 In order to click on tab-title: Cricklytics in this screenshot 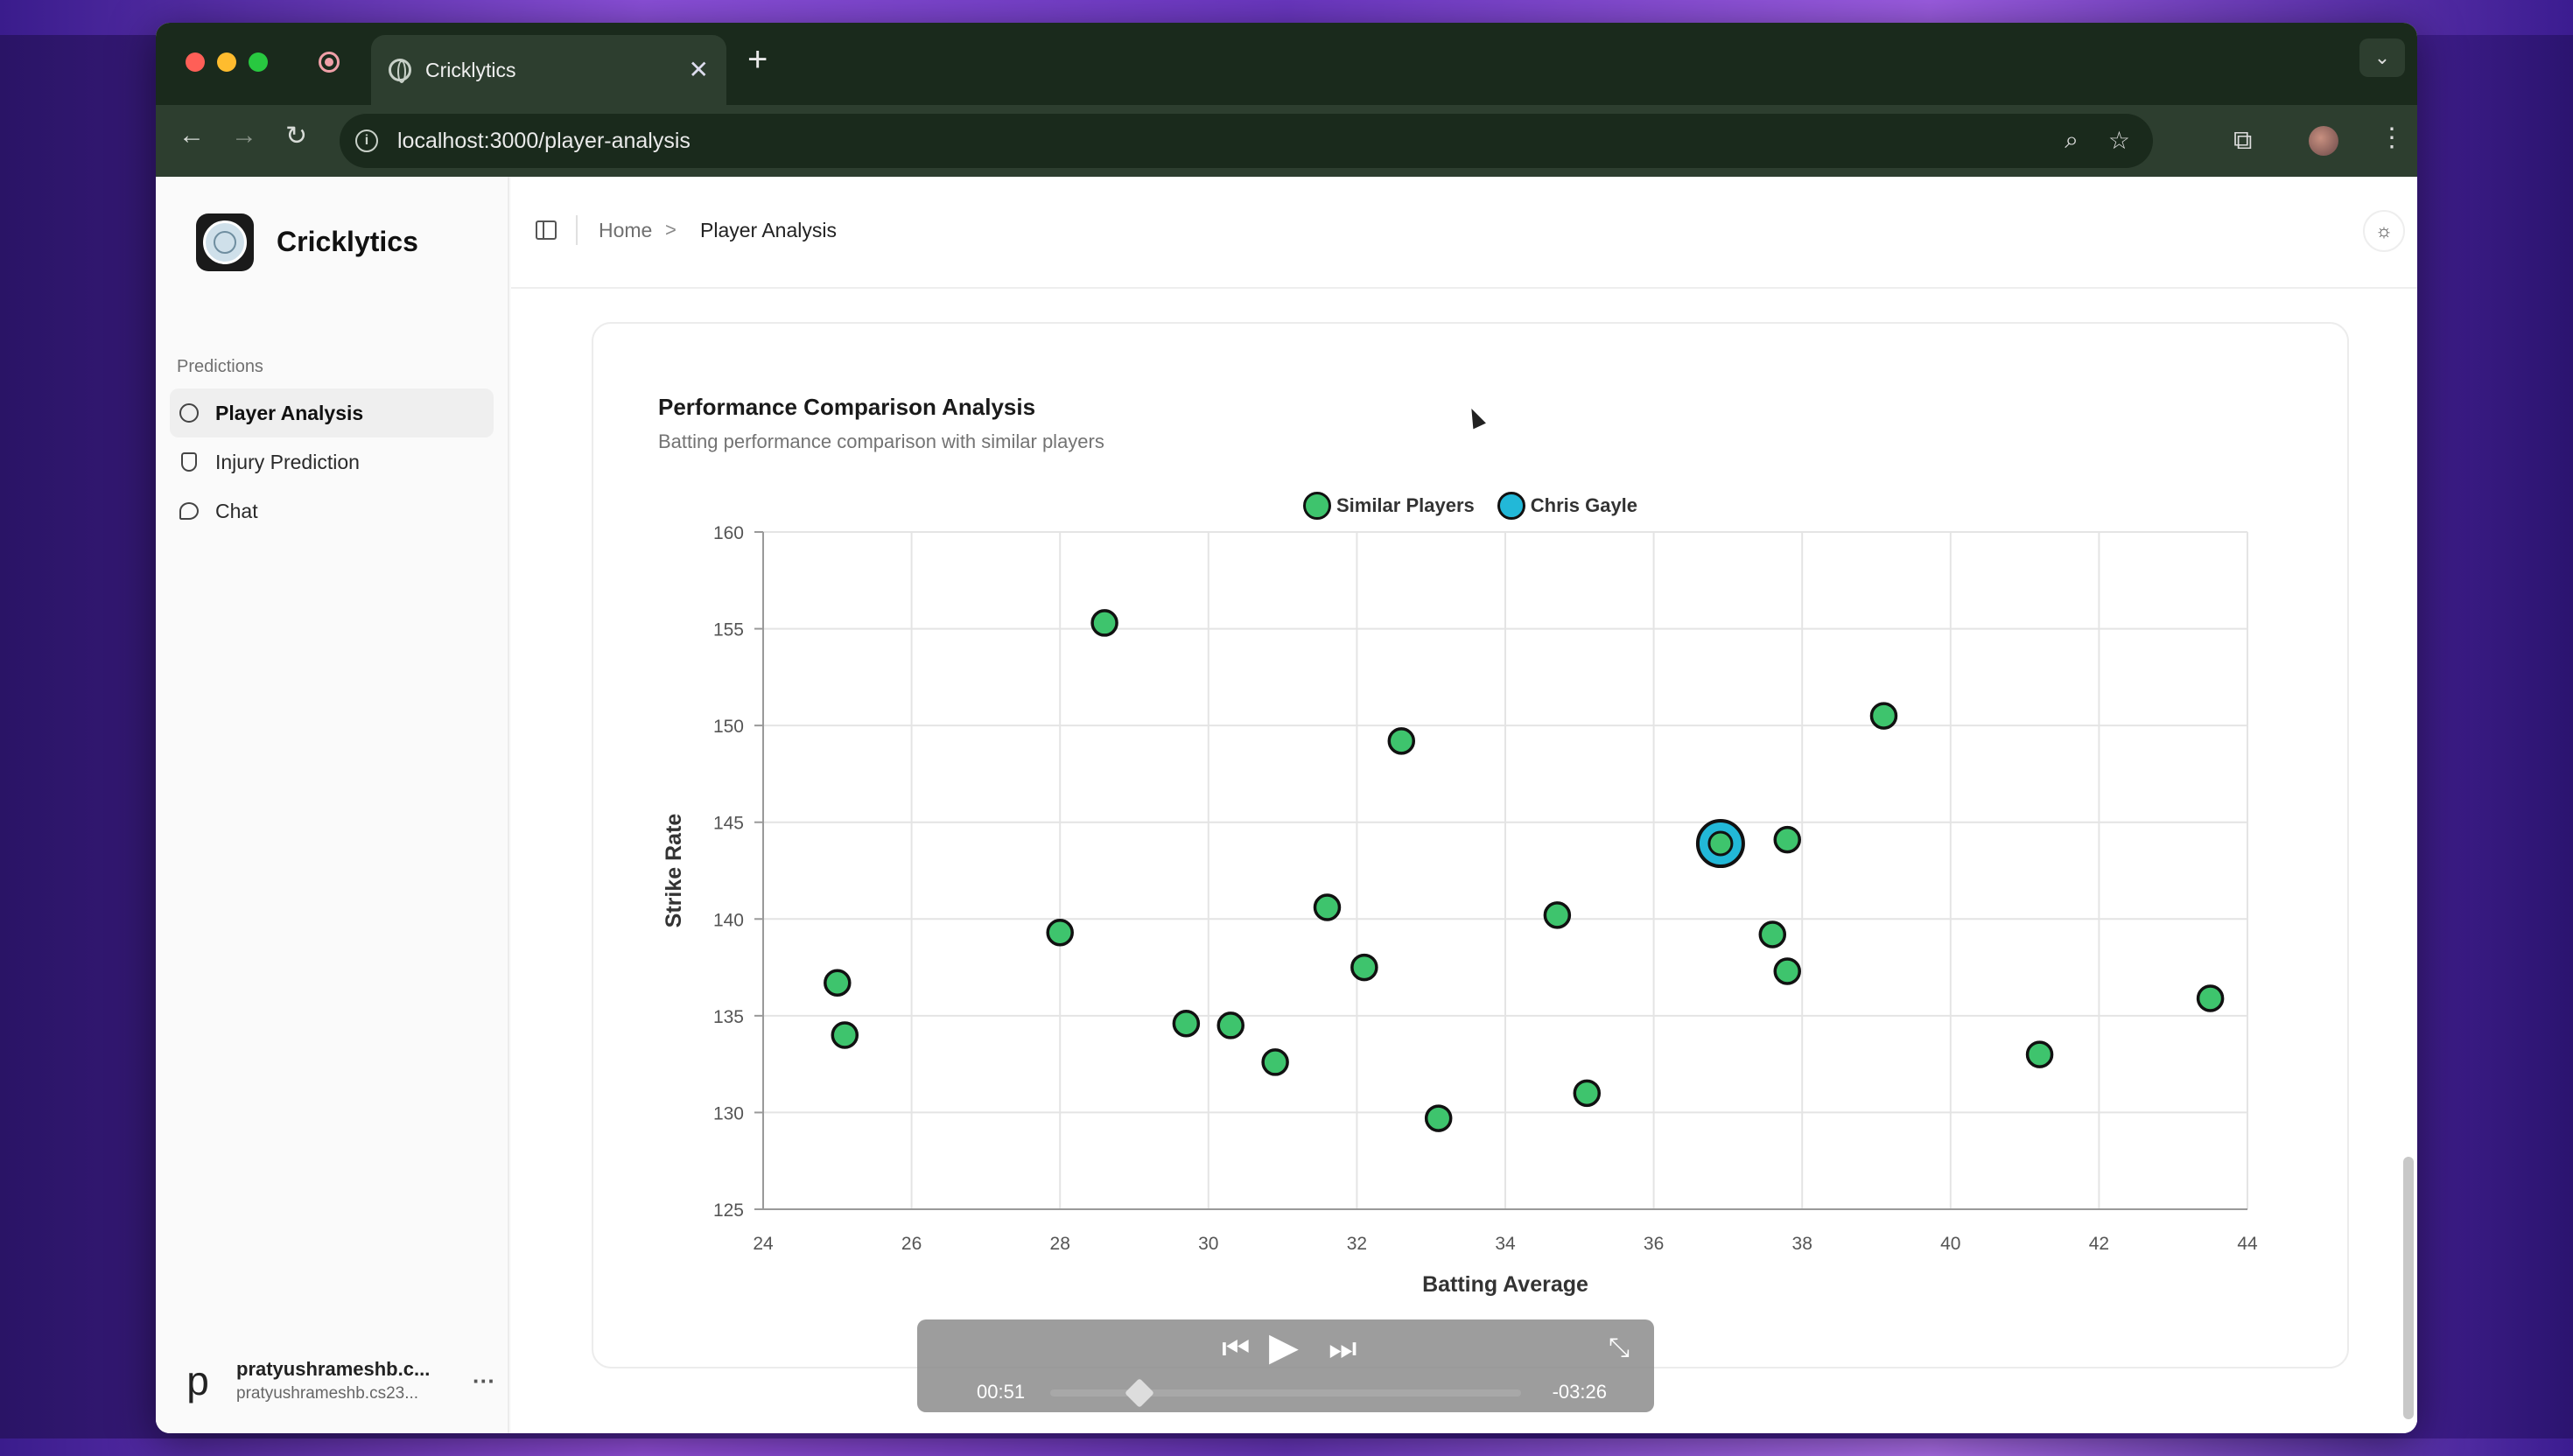, I will do `click(471, 69)`.